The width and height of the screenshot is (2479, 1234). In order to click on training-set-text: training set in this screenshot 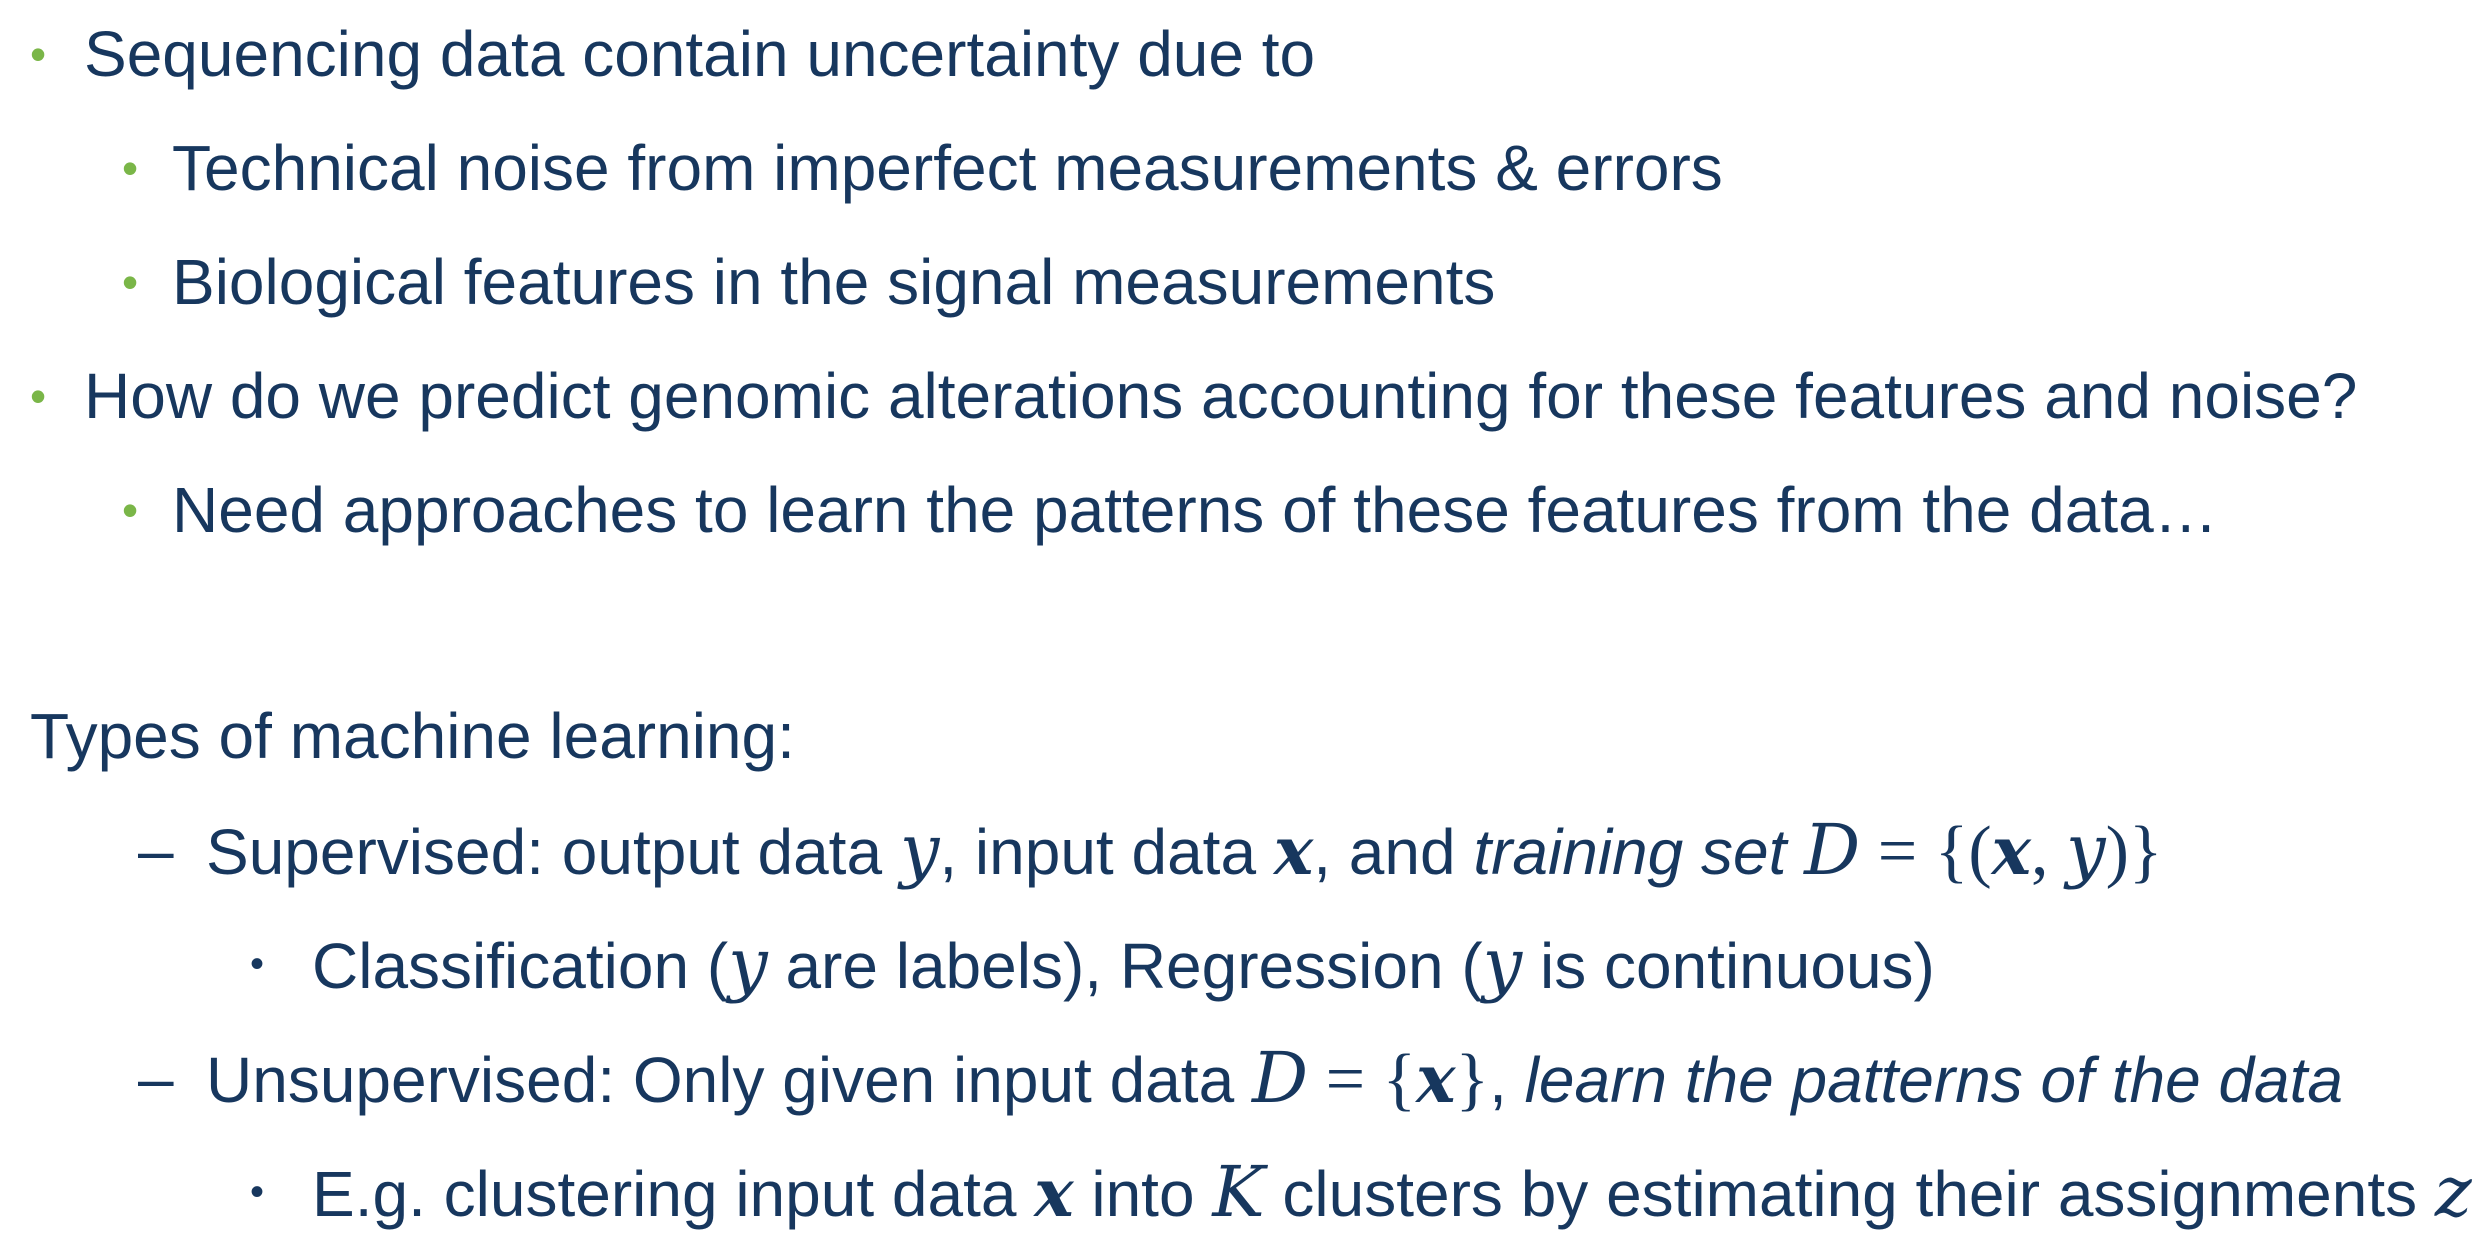, I will do `click(1639, 852)`.